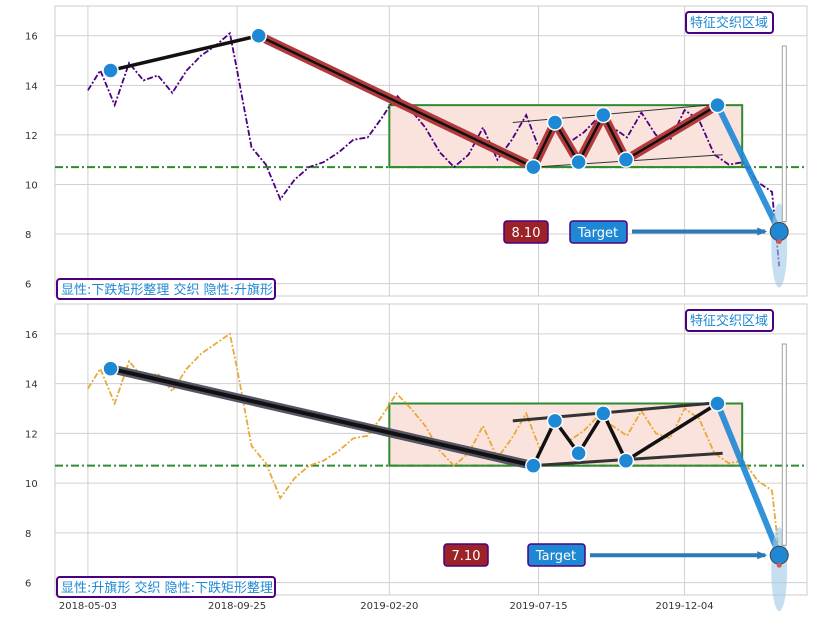 The height and width of the screenshot is (617, 813). I want to click on top-annotation: 显性:下跌矩形整理 交织 隐性:升旗形, so click(166, 289).